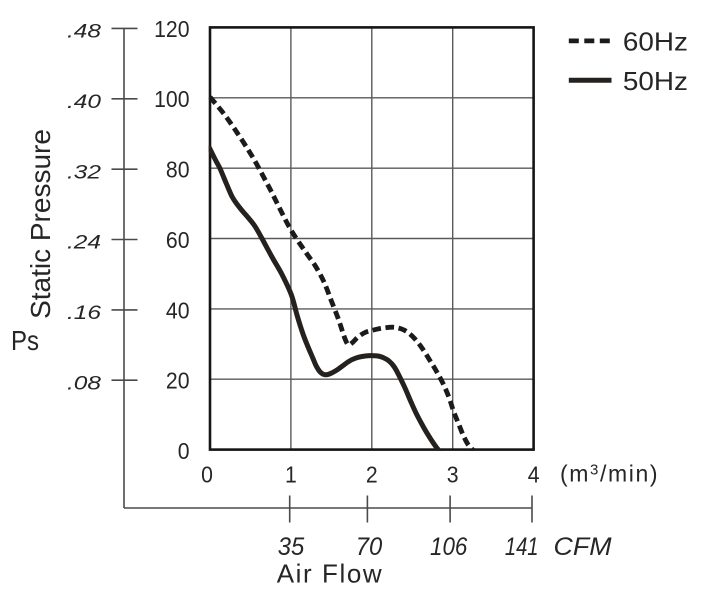  I want to click on svg-text: 120, so click(171, 29).